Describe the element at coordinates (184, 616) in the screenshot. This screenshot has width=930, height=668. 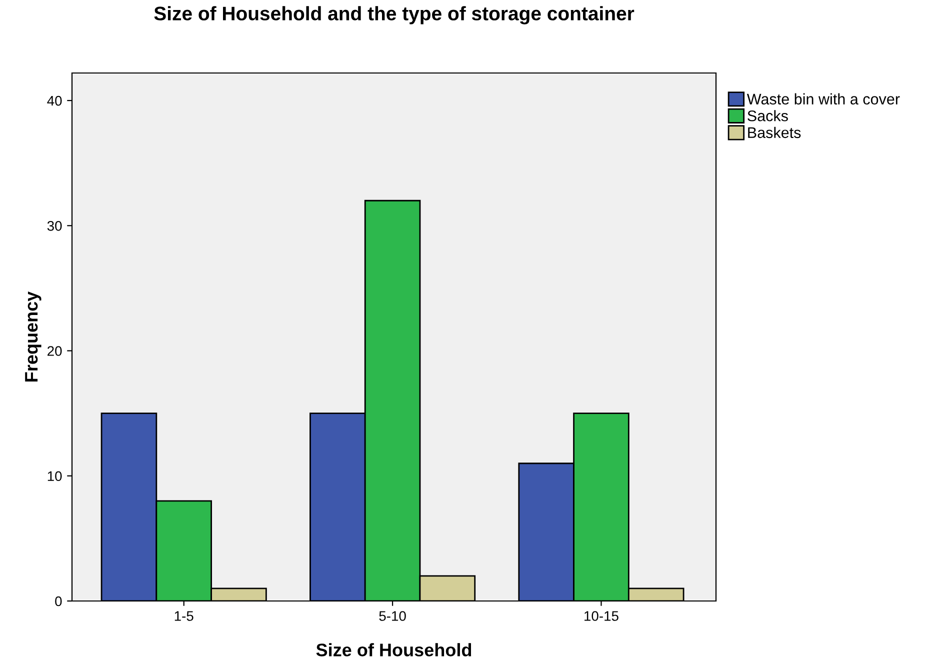
I see `x-tick-label: 1-5` at that location.